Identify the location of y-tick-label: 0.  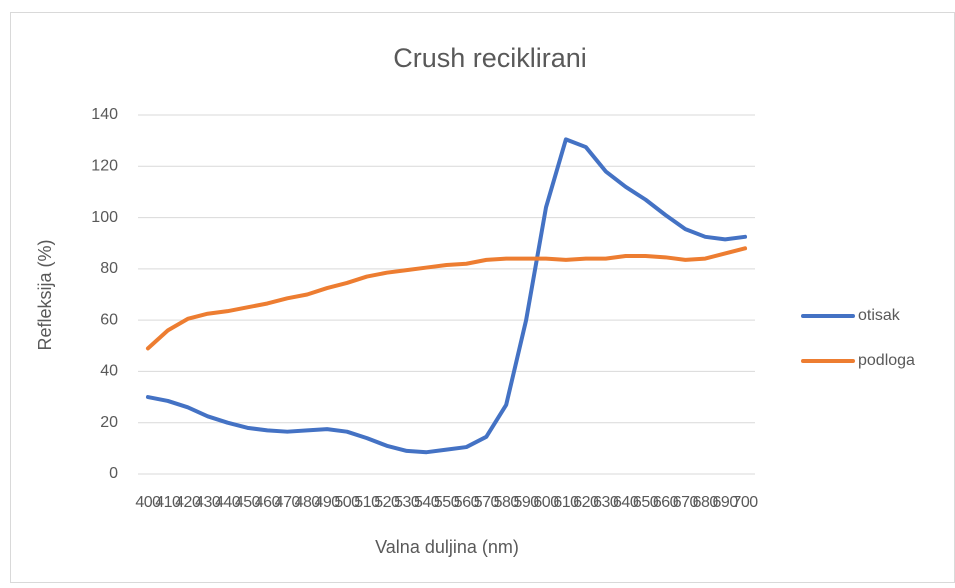
(113, 473).